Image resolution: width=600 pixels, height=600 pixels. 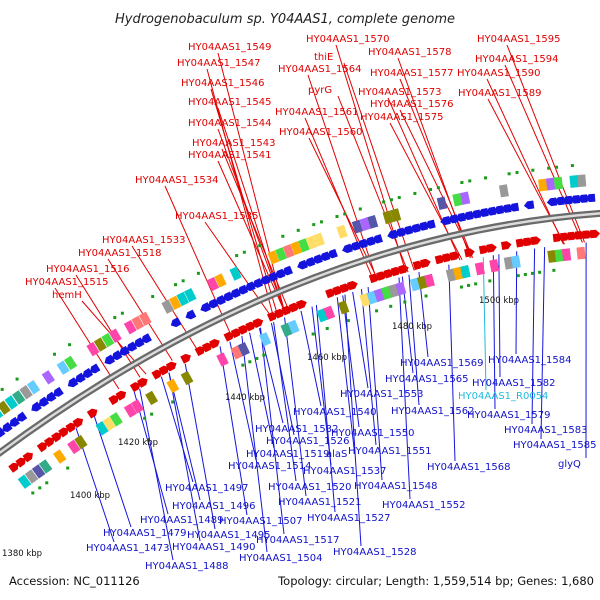 I want to click on gene-label: HY04AAS1_1569, so click(x=441, y=363).